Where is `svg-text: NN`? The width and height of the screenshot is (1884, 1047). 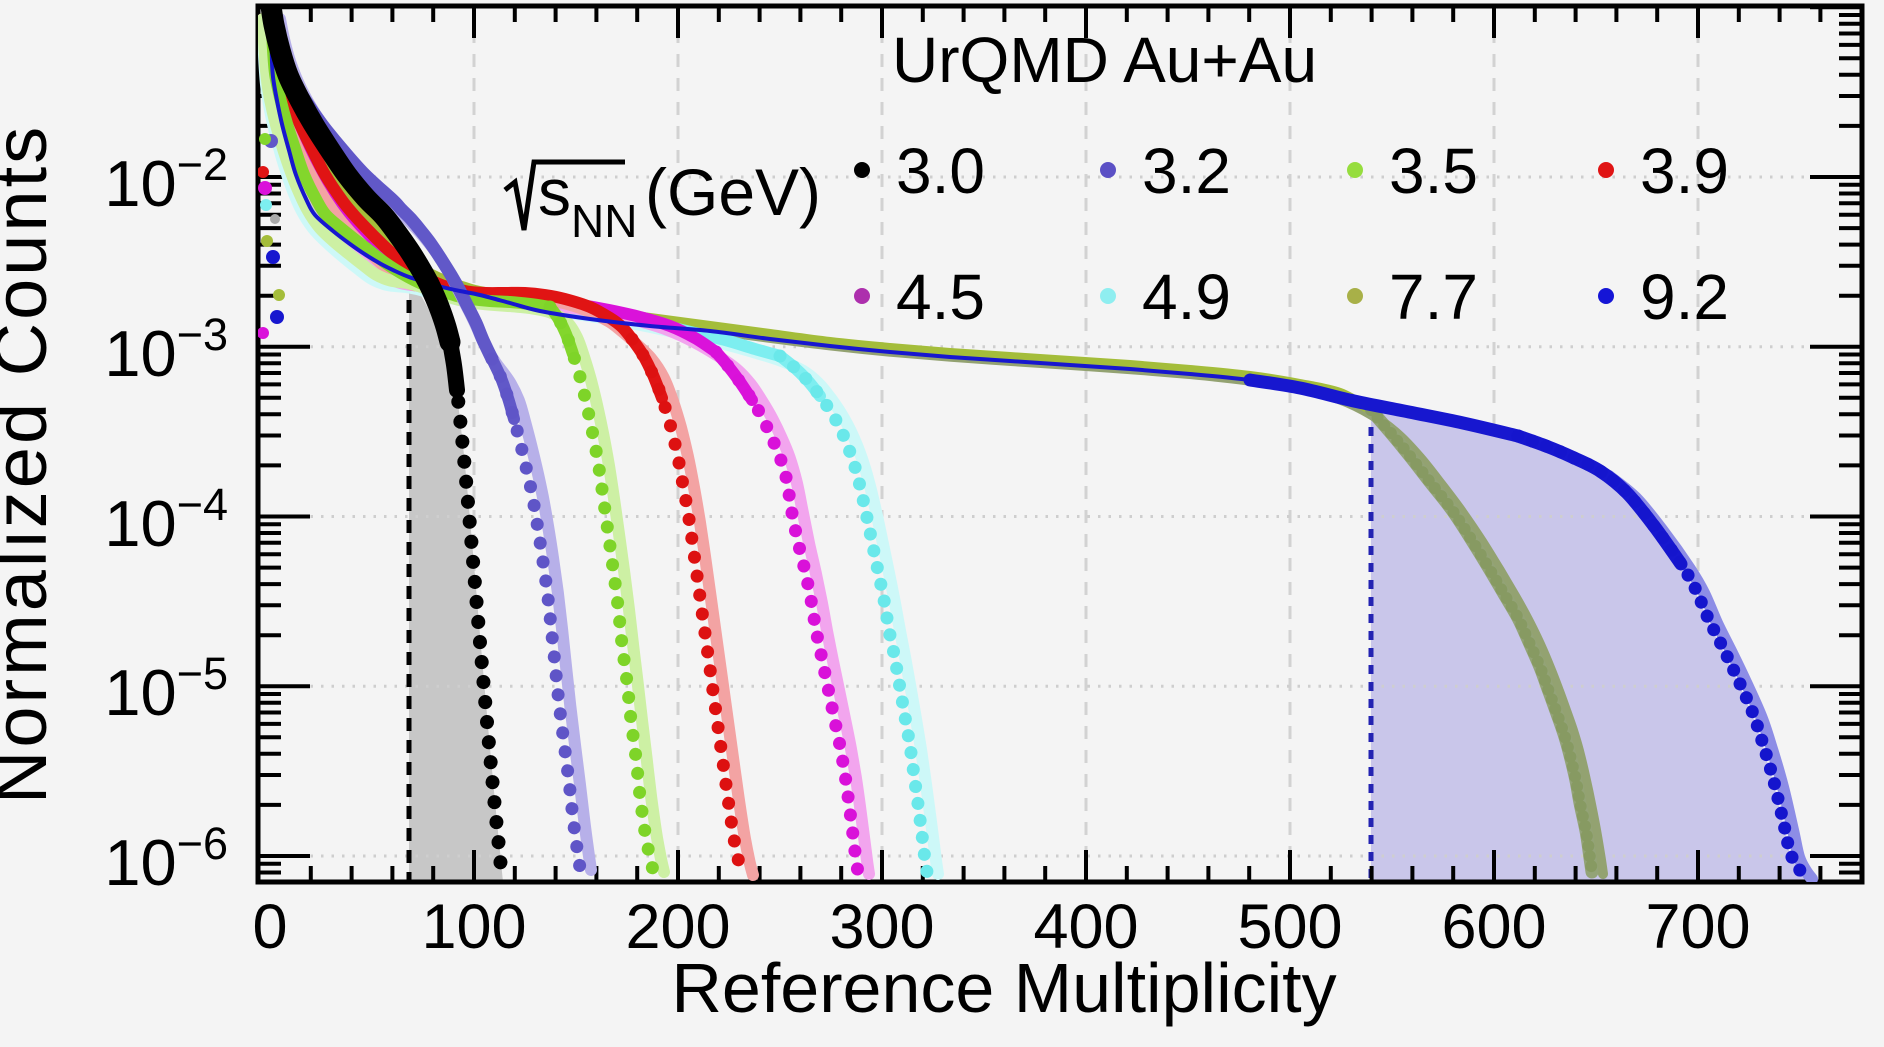
svg-text: NN is located at coordinates (604, 221).